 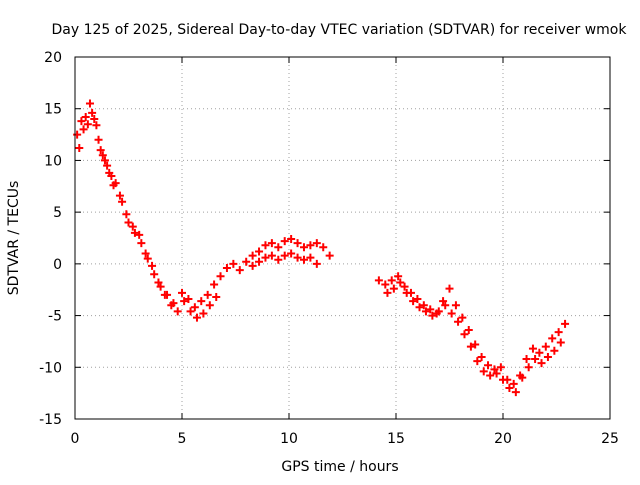 I want to click on y-tick-label: -5, so click(x=55, y=317).